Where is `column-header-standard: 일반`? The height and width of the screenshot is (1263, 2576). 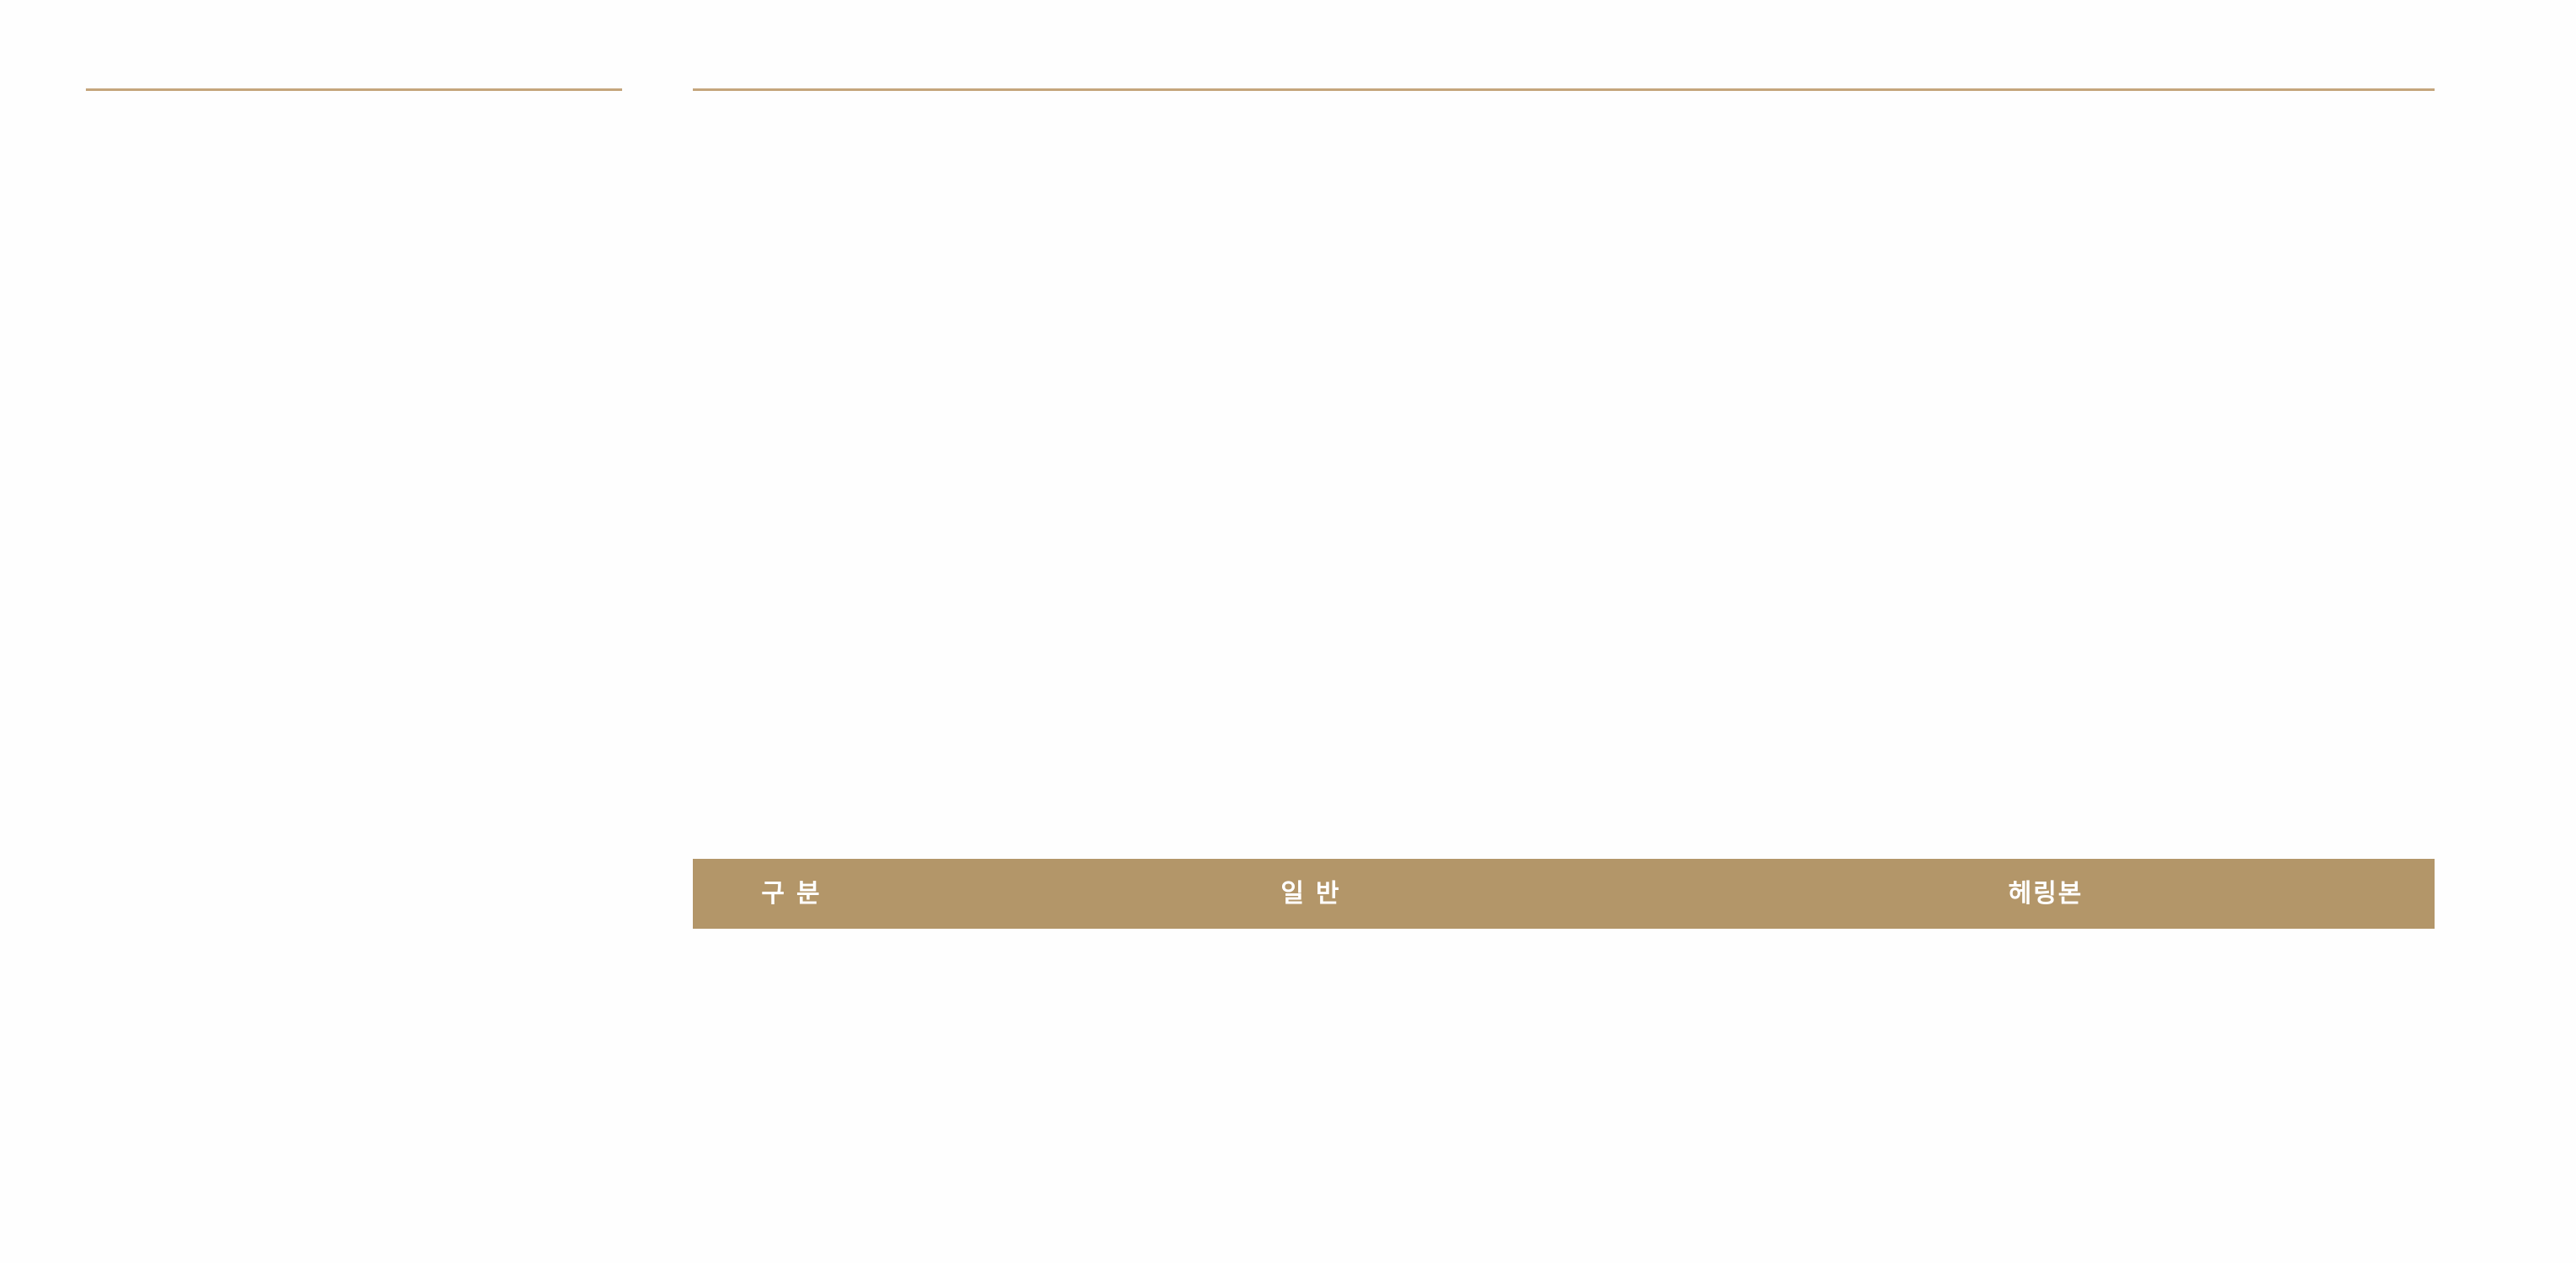
column-header-standard: 일반 is located at coordinates (1315, 894).